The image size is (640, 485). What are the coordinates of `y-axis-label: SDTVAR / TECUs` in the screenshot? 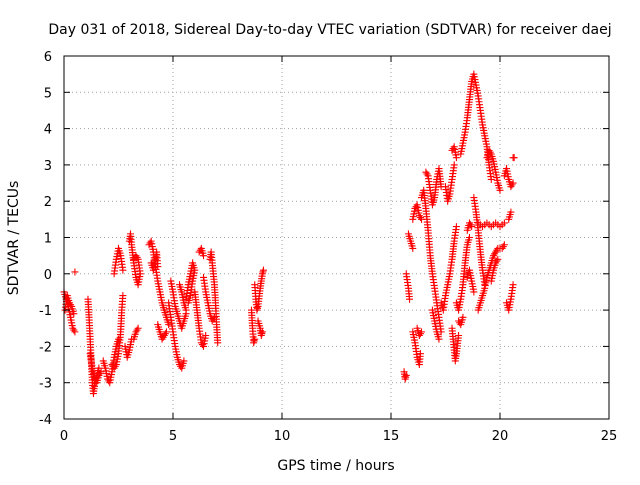 It's located at (14, 238).